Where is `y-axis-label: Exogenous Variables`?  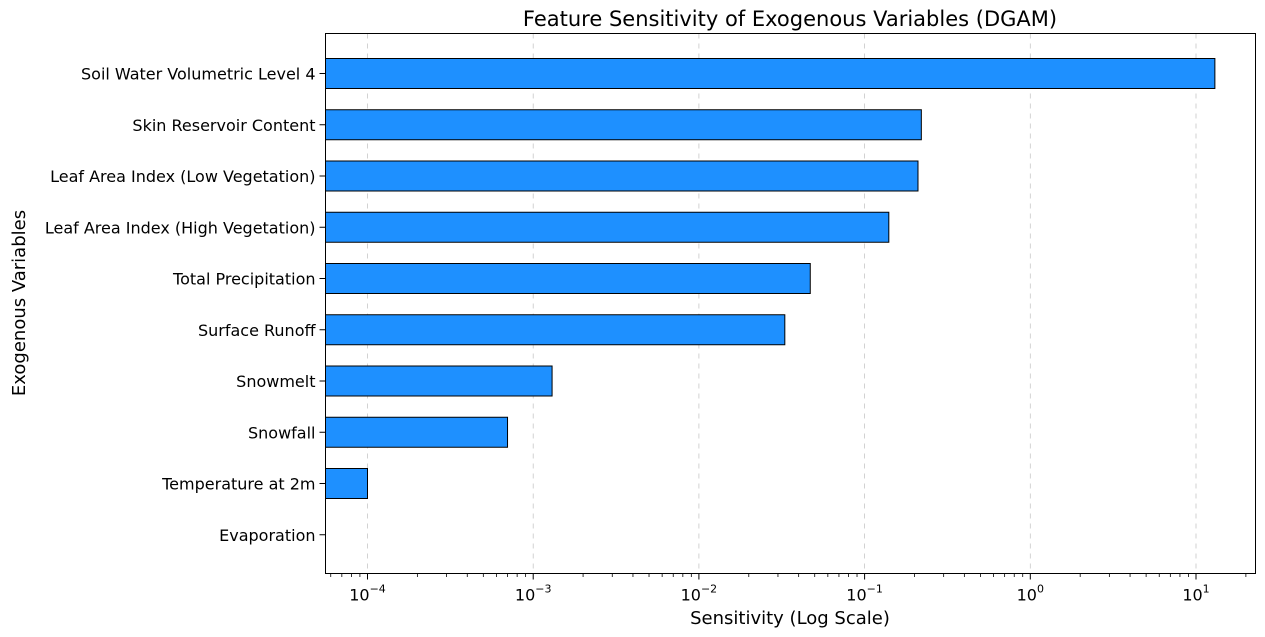
y-axis-label: Exogenous Variables is located at coordinates (19, 303).